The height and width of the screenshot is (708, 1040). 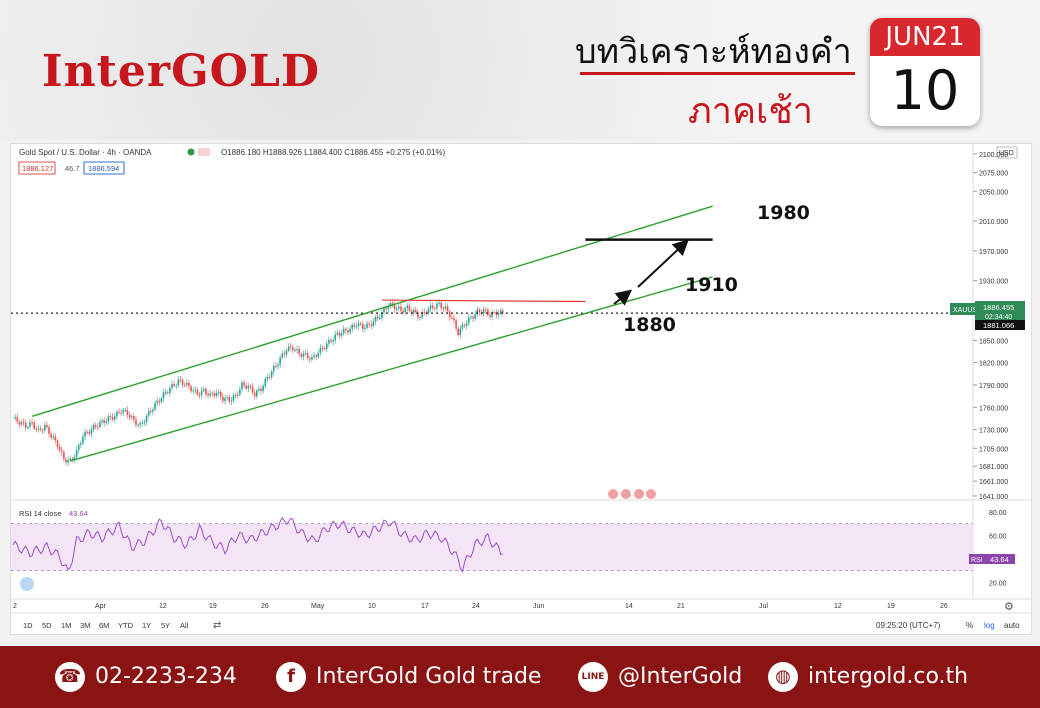 I want to click on range-button: 1Y, so click(x=146, y=625).